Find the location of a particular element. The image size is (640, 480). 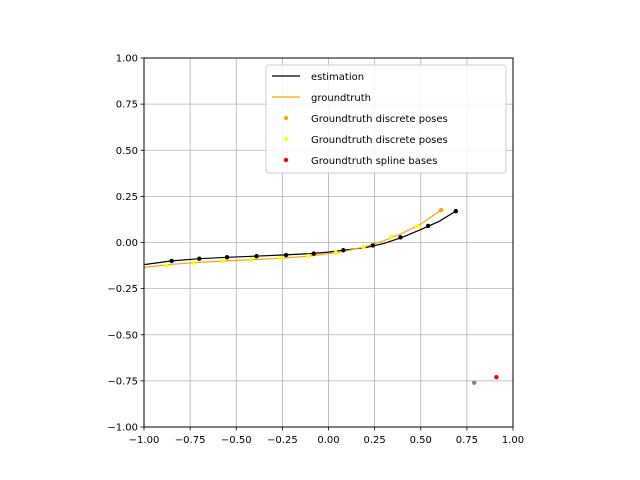

series-line-estimation is located at coordinates (300, 238).